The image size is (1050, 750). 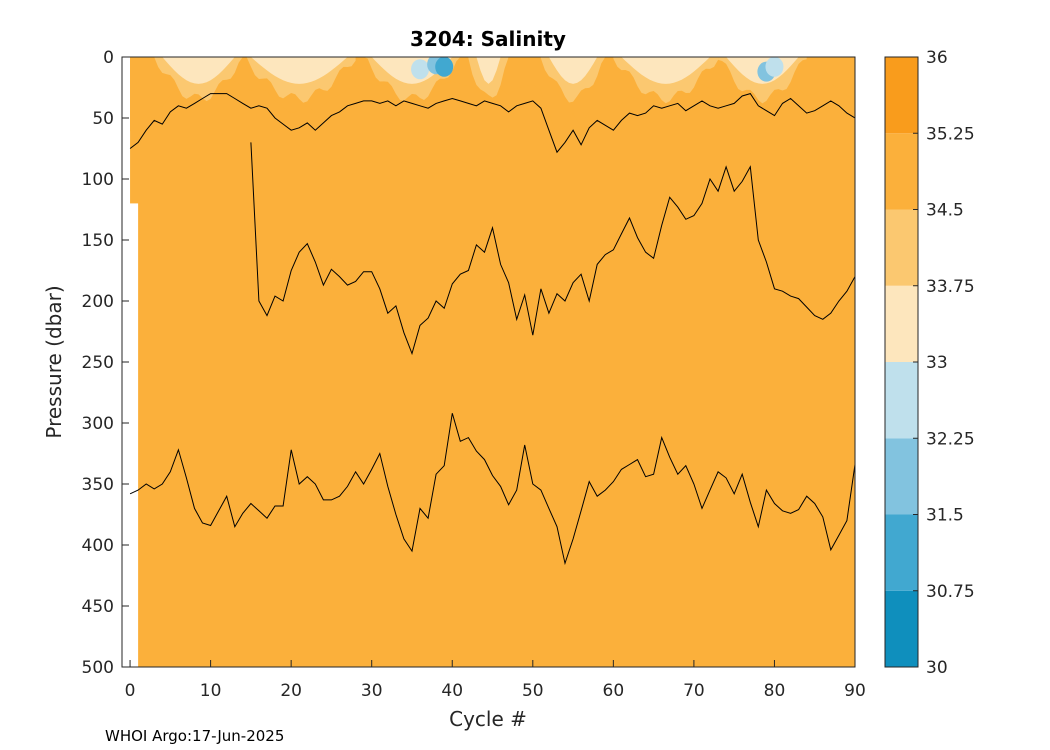 I want to click on y-tick-label: 100, so click(x=98, y=180).